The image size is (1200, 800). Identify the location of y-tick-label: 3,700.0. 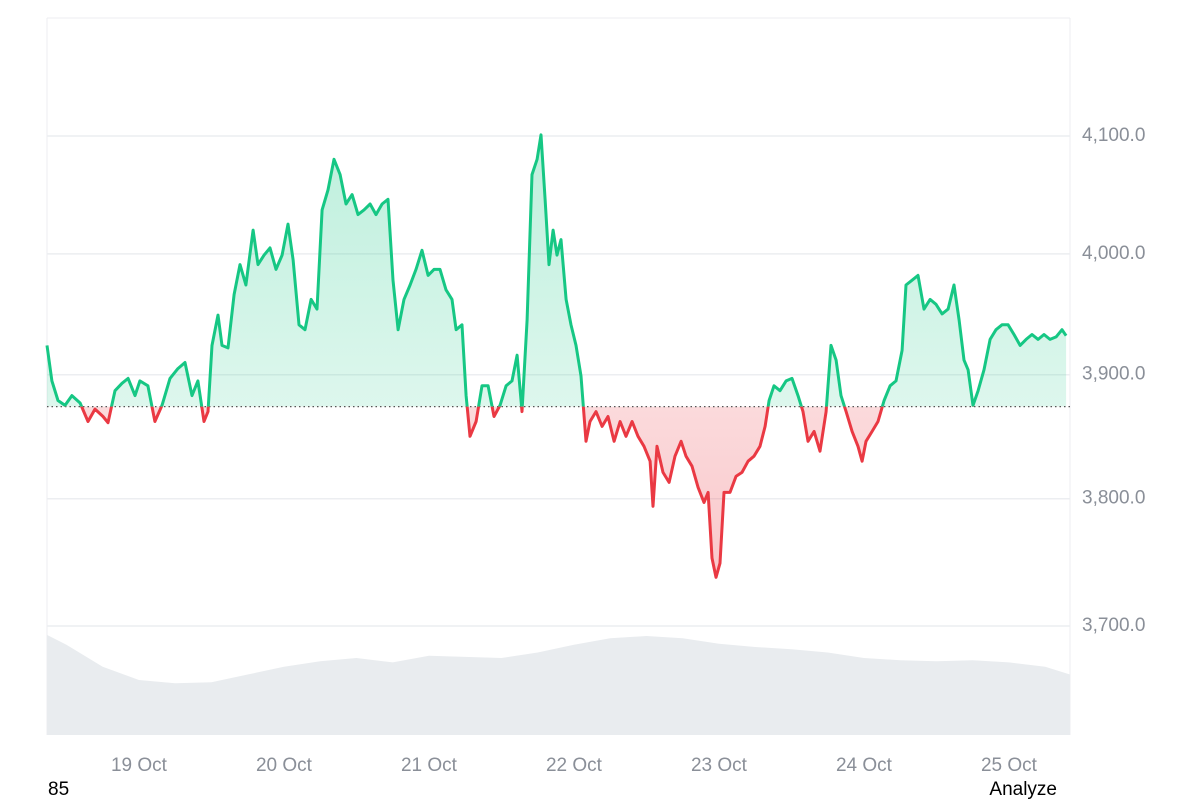
(1113, 625).